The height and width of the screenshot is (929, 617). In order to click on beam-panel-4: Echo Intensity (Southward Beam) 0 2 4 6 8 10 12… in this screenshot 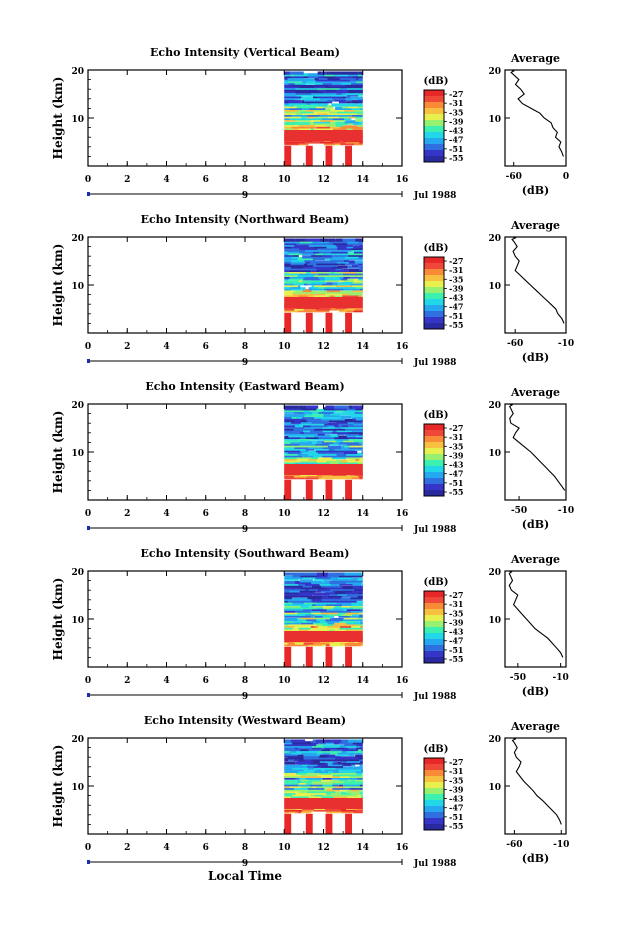, I will do `click(310, 624)`.